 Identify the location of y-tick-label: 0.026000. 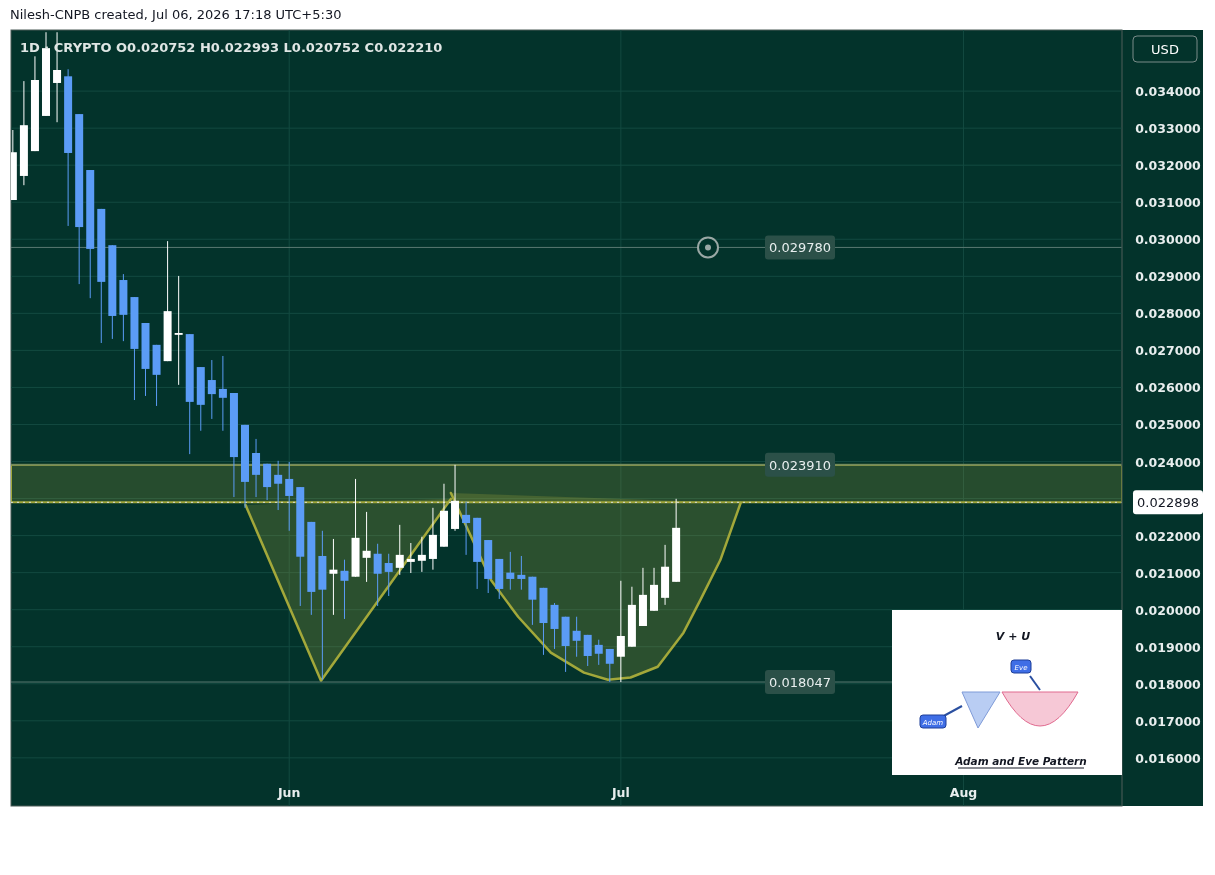
(1168, 388).